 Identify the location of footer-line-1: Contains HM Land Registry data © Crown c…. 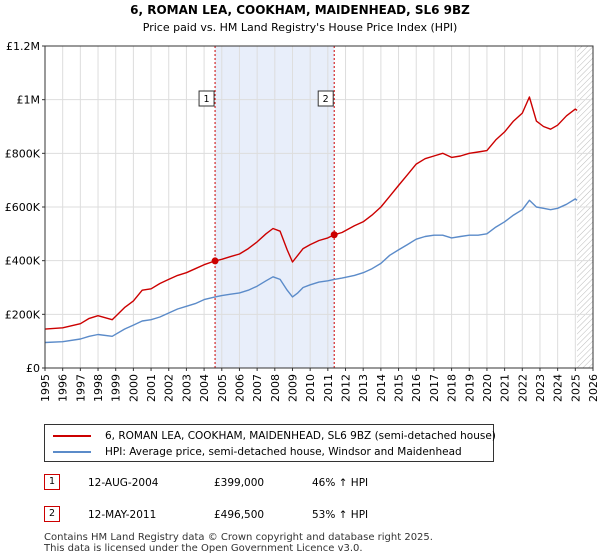
(238, 537).